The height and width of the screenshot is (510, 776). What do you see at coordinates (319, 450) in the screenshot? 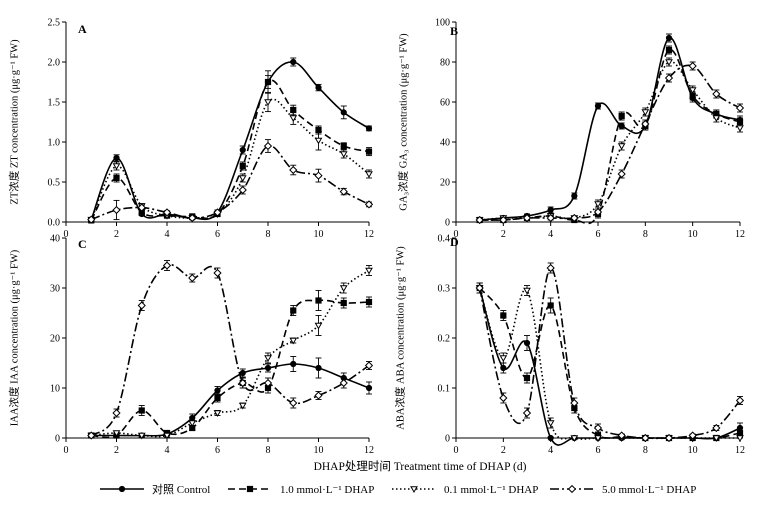
I see `x-tick-label: 10` at bounding box center [319, 450].